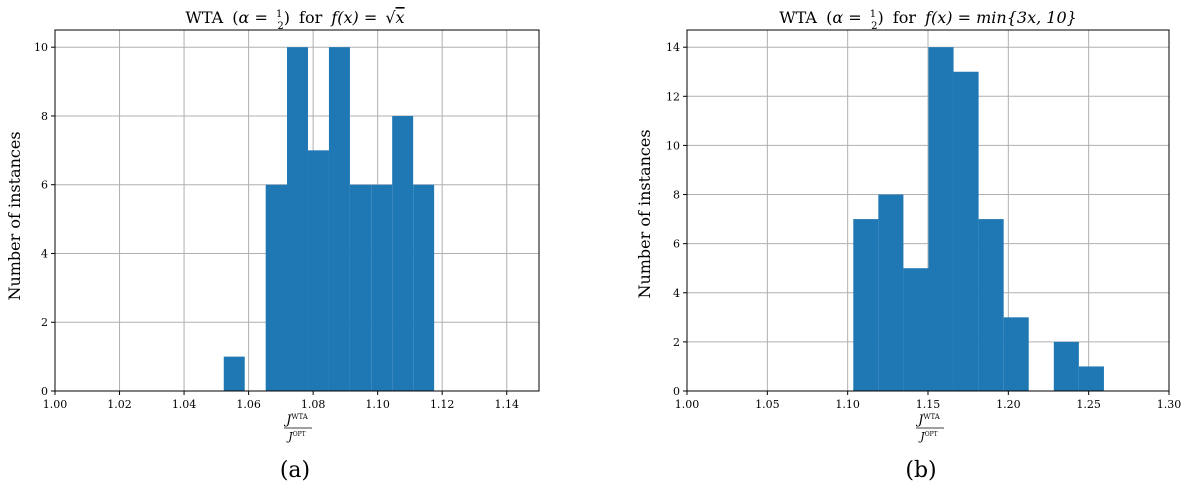 The image size is (1187, 489). What do you see at coordinates (673, 47) in the screenshot?
I see `y-tick-label: 14` at bounding box center [673, 47].